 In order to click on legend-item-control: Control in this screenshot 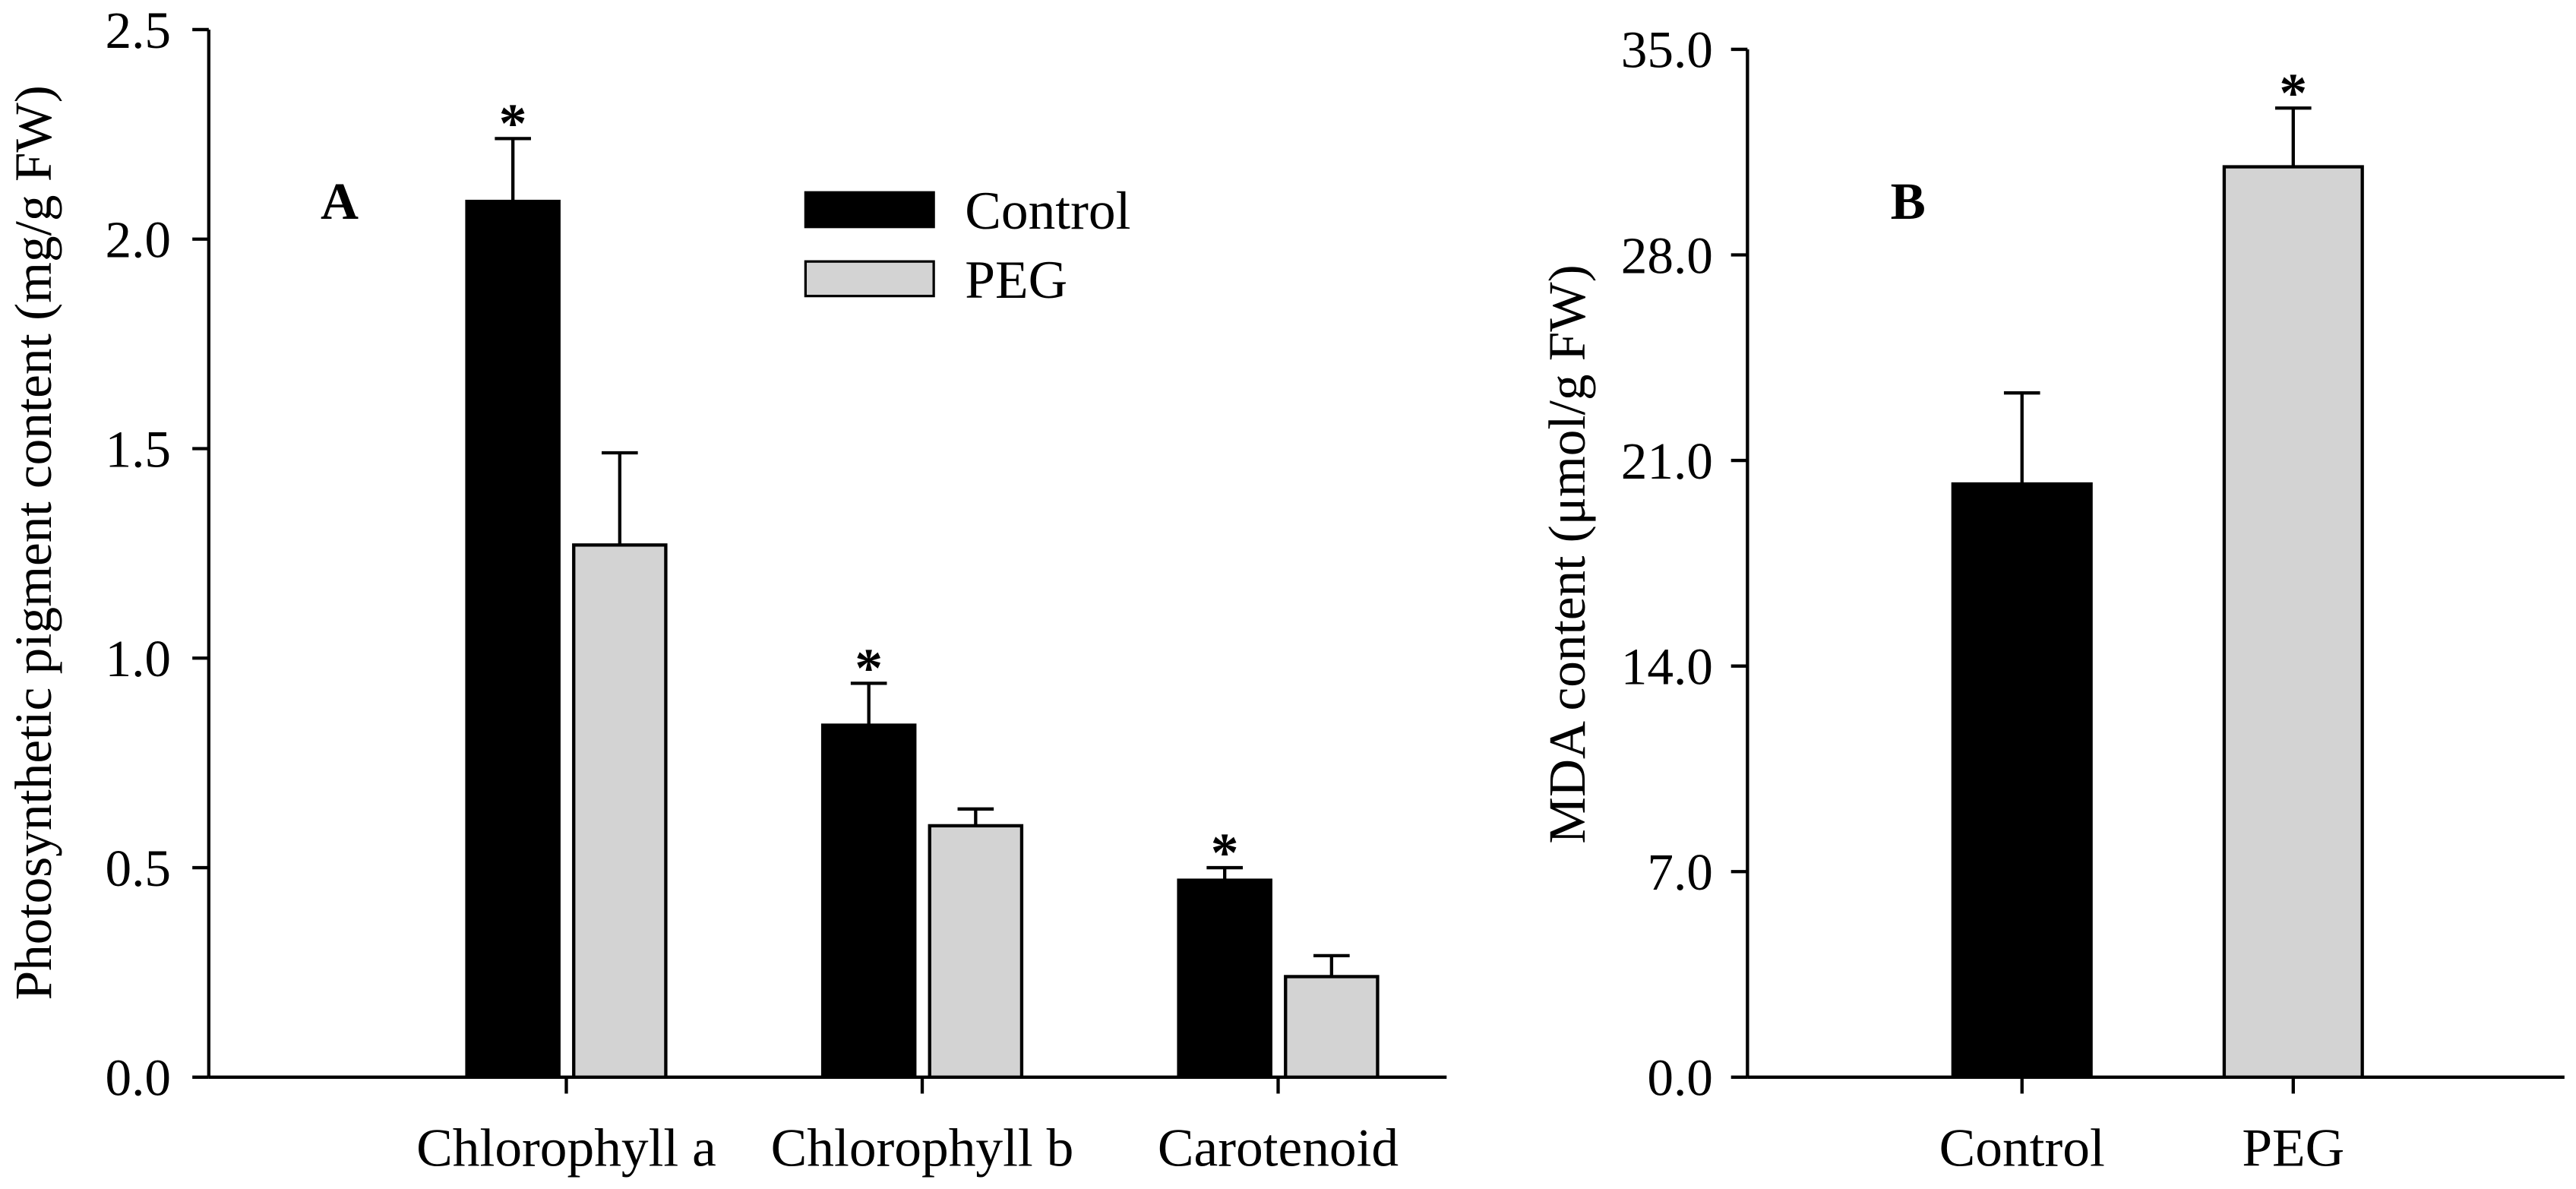, I will do `click(967, 211)`.